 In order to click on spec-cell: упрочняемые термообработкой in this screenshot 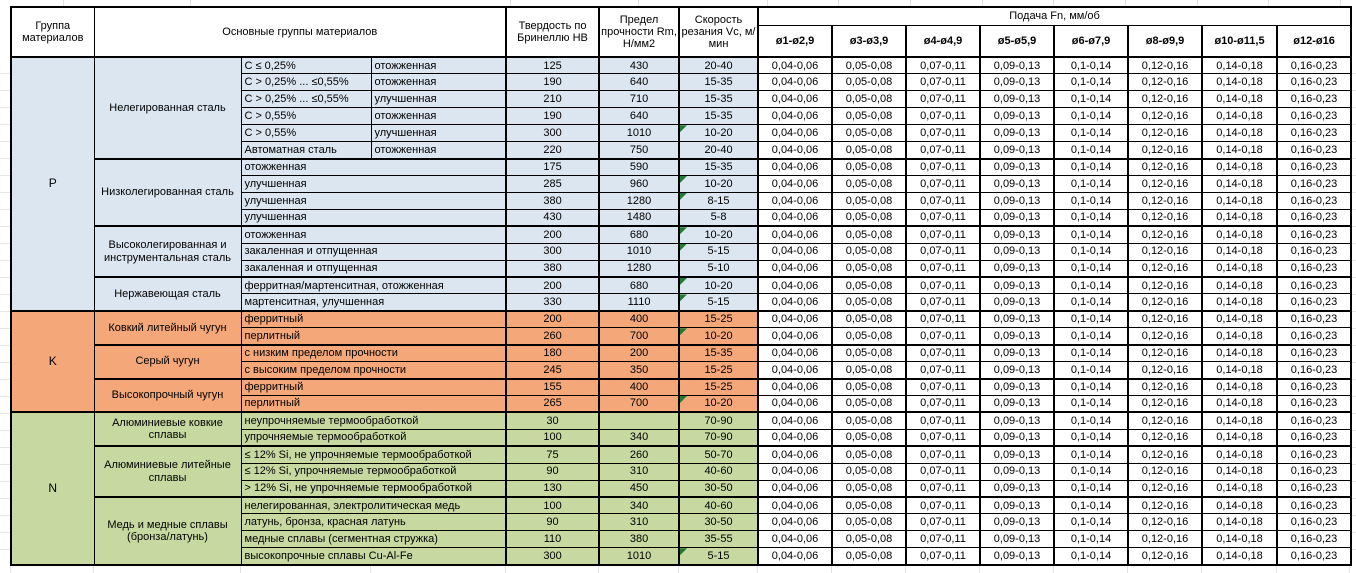, I will do `click(373, 437)`.